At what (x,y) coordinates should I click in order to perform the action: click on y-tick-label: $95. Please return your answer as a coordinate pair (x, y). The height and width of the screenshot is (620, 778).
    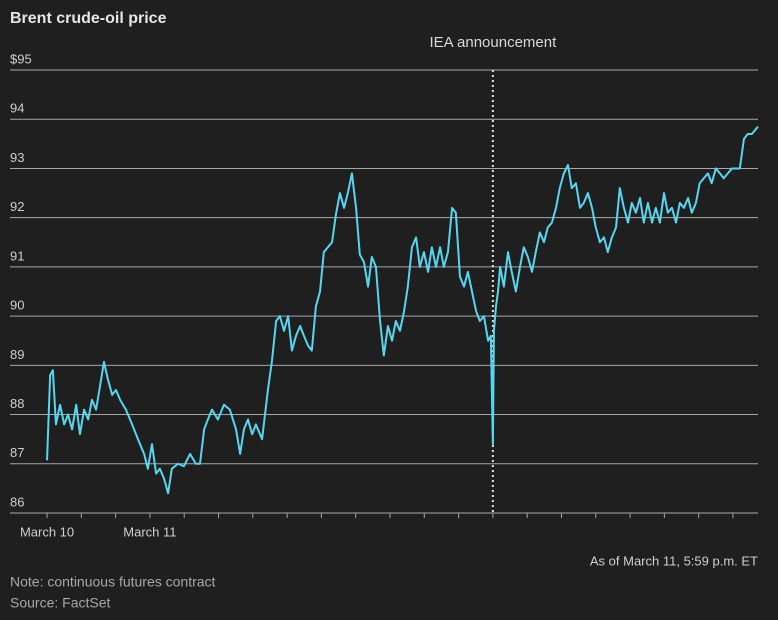
    Looking at the image, I should click on (21, 58).